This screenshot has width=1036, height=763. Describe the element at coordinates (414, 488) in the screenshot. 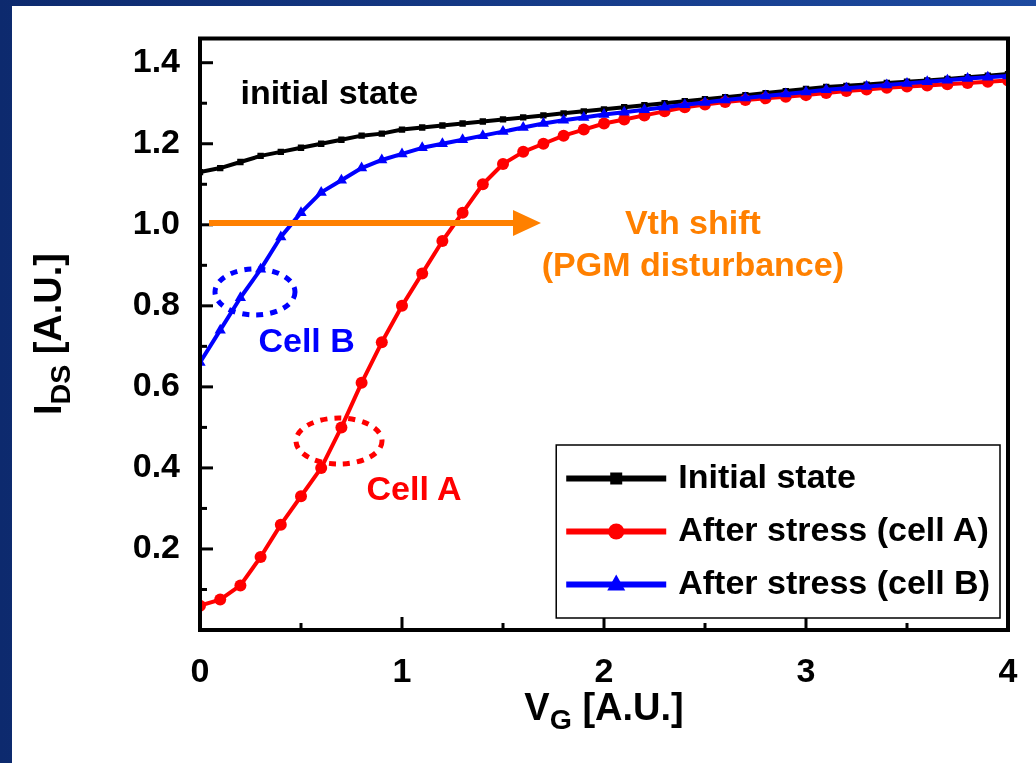

I see `annotation: Cell A` at that location.